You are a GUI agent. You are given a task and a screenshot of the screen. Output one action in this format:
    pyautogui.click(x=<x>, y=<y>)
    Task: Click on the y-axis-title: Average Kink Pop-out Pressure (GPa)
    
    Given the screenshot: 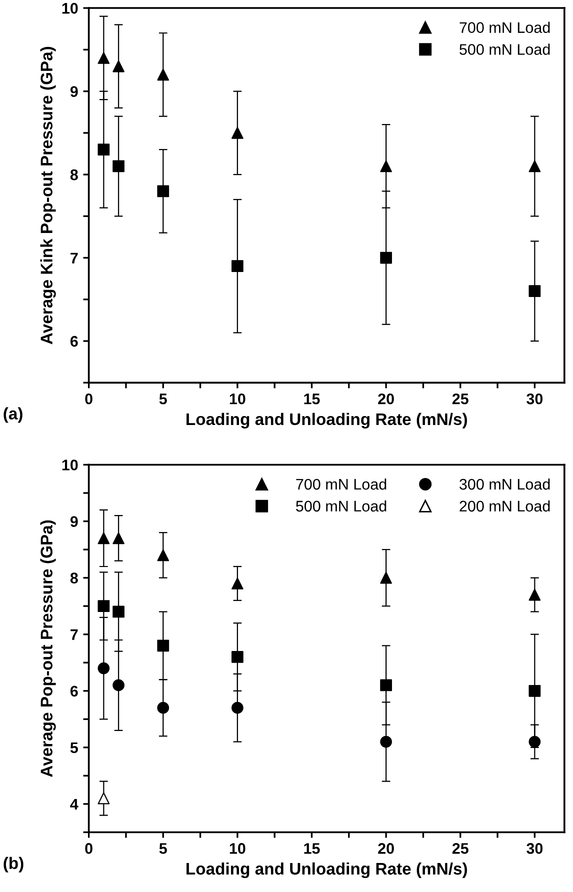 What is the action you would take?
    pyautogui.click(x=48, y=195)
    